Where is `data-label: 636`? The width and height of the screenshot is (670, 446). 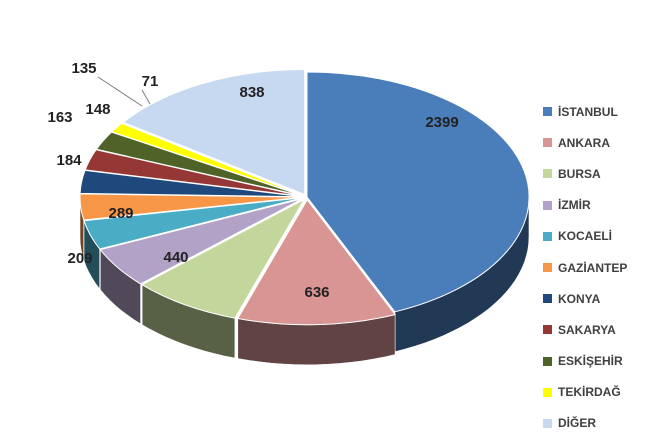
data-label: 636 is located at coordinates (316, 292).